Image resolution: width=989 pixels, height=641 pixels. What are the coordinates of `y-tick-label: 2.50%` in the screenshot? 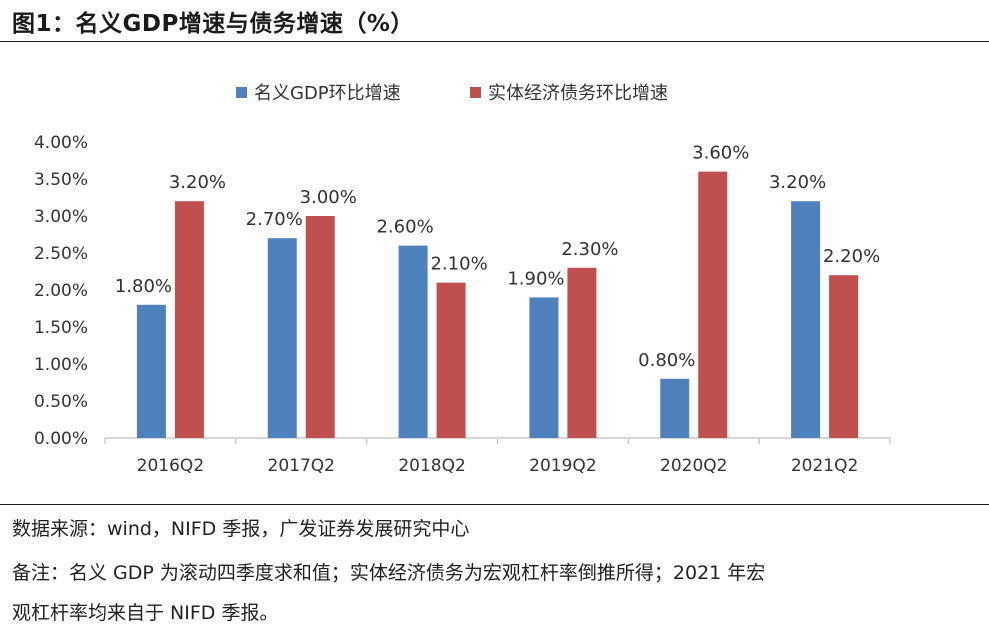 It's located at (61, 254).